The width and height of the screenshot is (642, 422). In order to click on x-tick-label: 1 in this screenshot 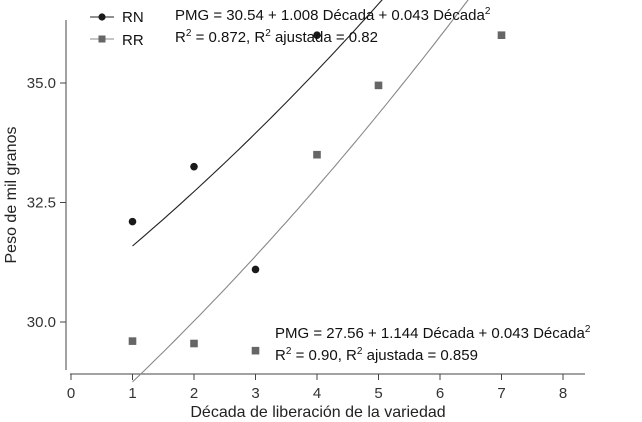, I will do `click(132, 393)`.